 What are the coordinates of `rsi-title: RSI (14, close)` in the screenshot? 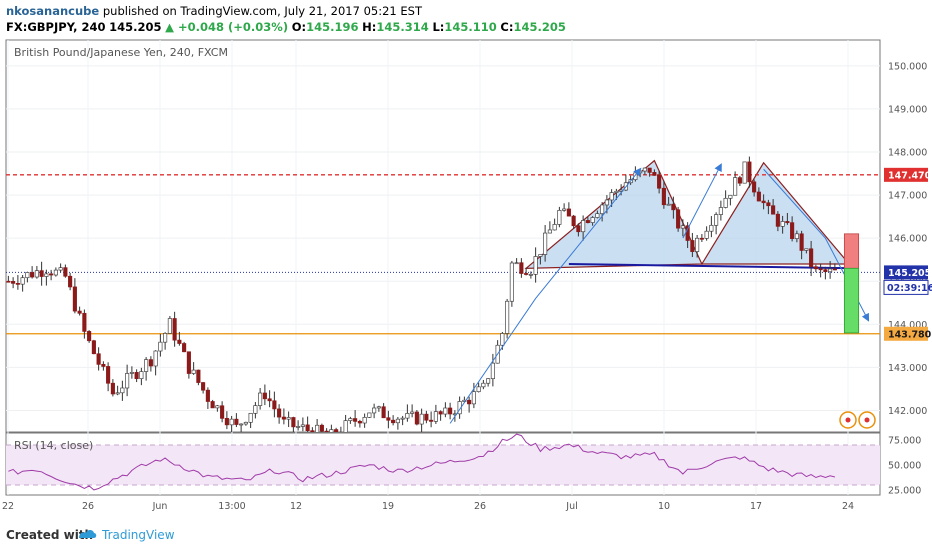 It's located at (53, 445).